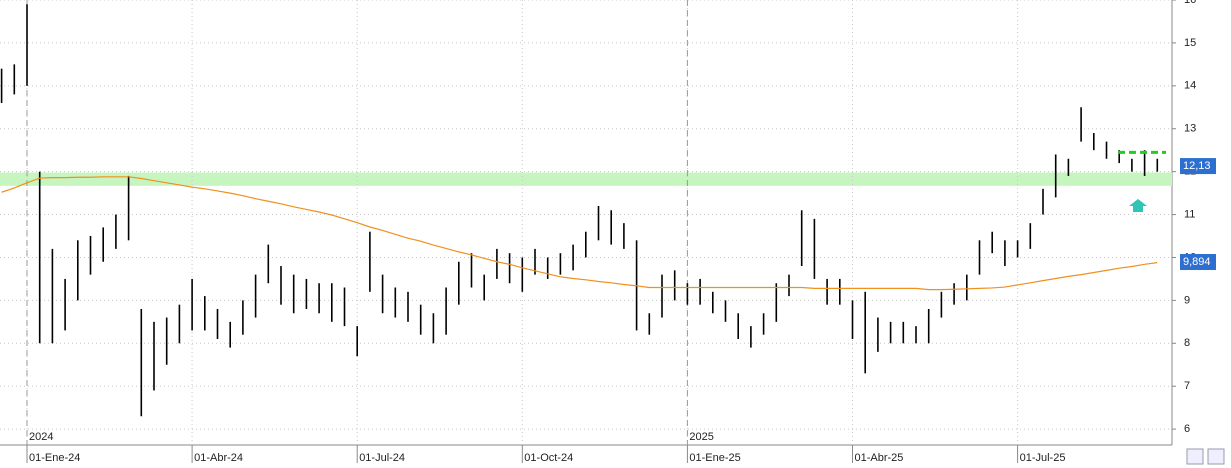 The width and height of the screenshot is (1231, 468). What do you see at coordinates (879, 458) in the screenshot?
I see `x-tick-label: 01-Abr-25` at bounding box center [879, 458].